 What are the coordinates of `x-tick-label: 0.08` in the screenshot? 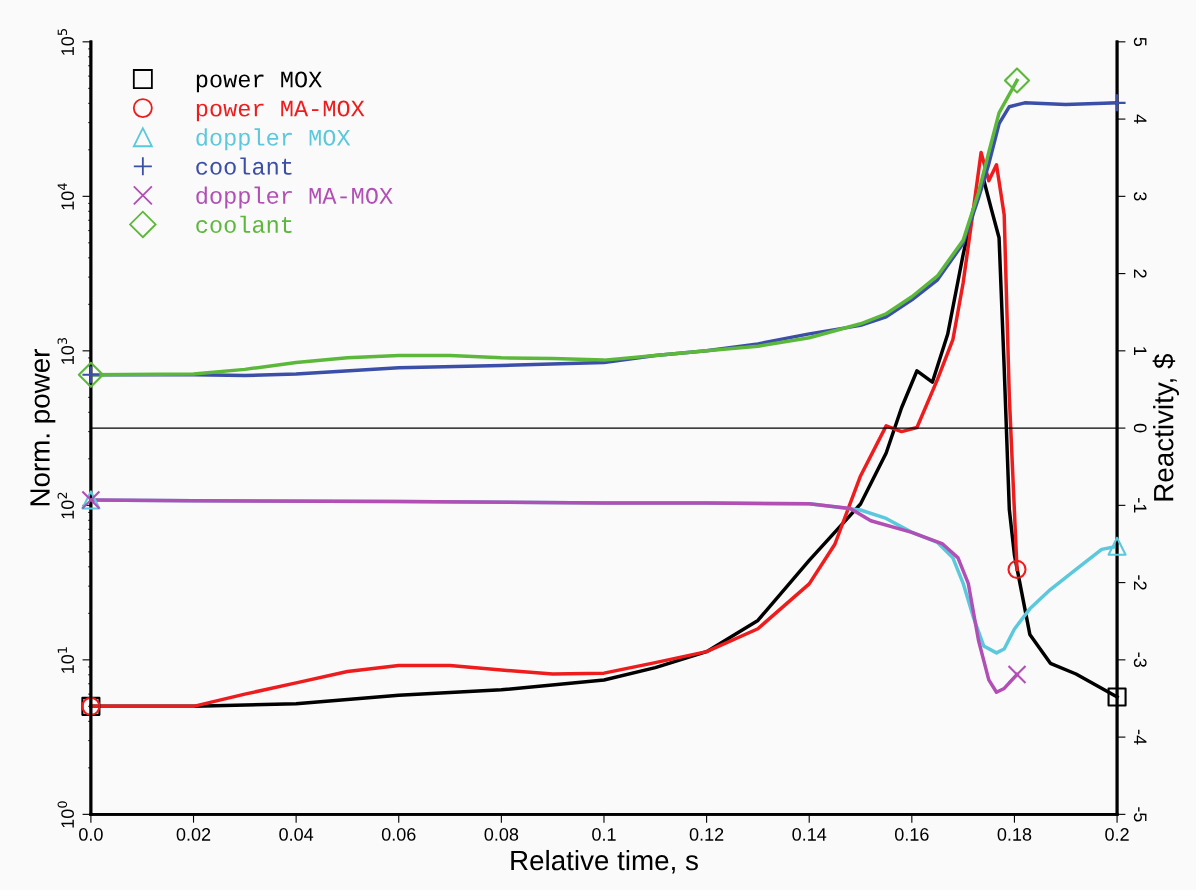 It's located at (501, 834).